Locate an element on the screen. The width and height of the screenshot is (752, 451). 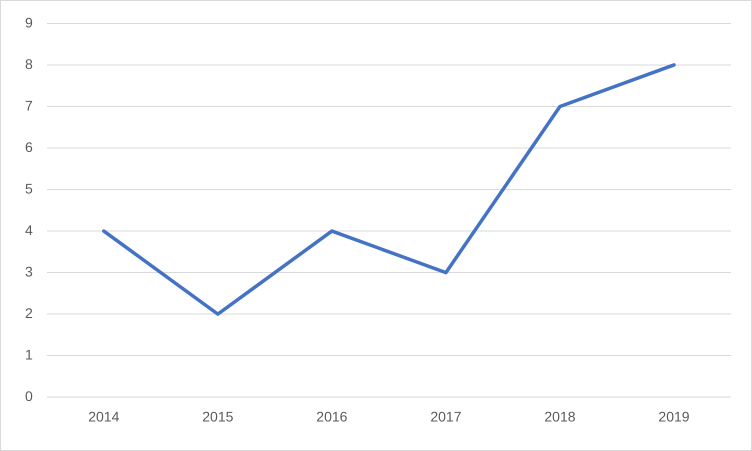
x-tick-label: 2015 is located at coordinates (218, 416).